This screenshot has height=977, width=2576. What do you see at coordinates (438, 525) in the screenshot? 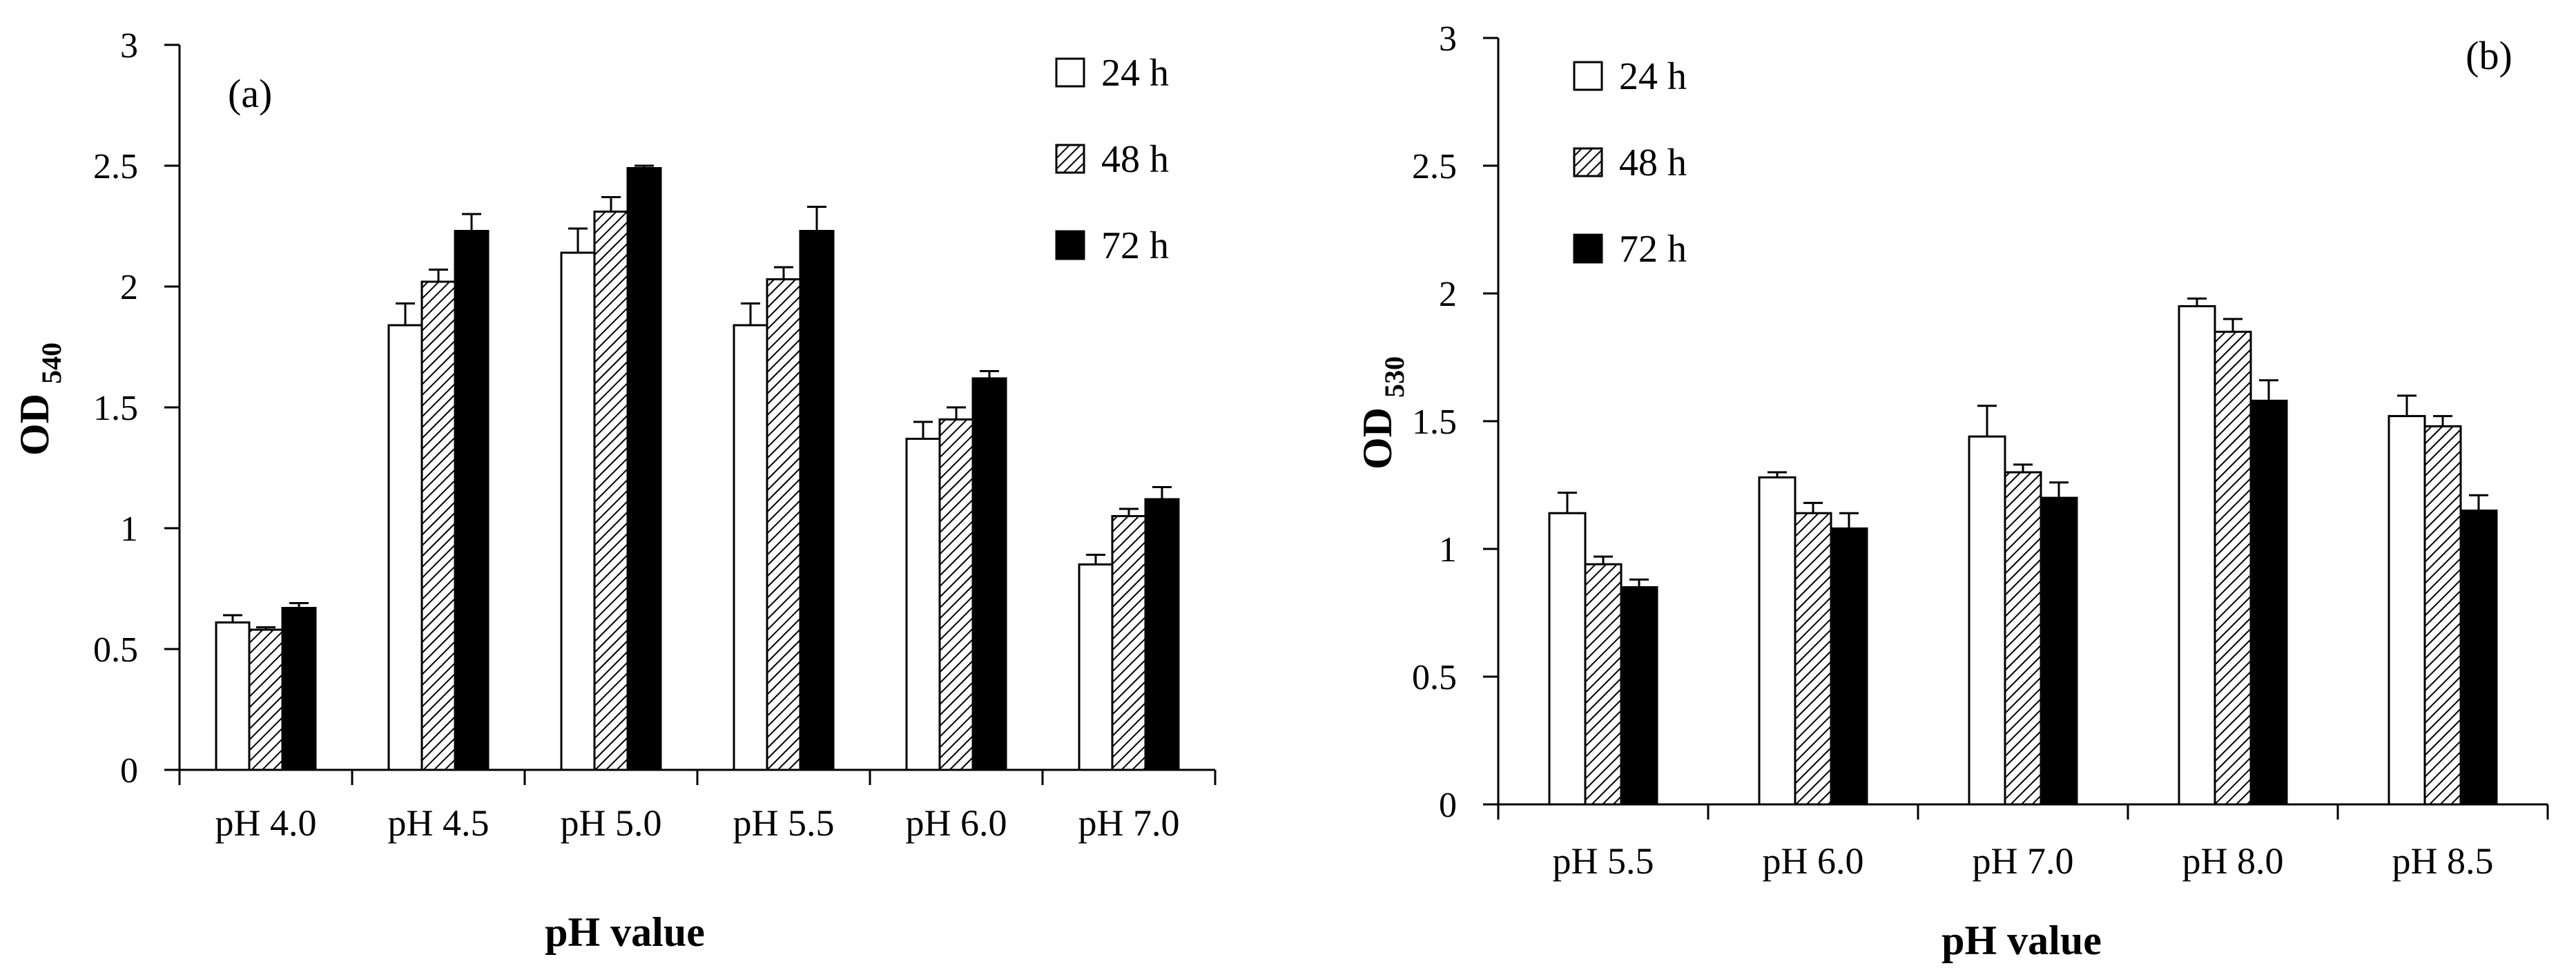
I see `bar-48h-pH45` at bounding box center [438, 525].